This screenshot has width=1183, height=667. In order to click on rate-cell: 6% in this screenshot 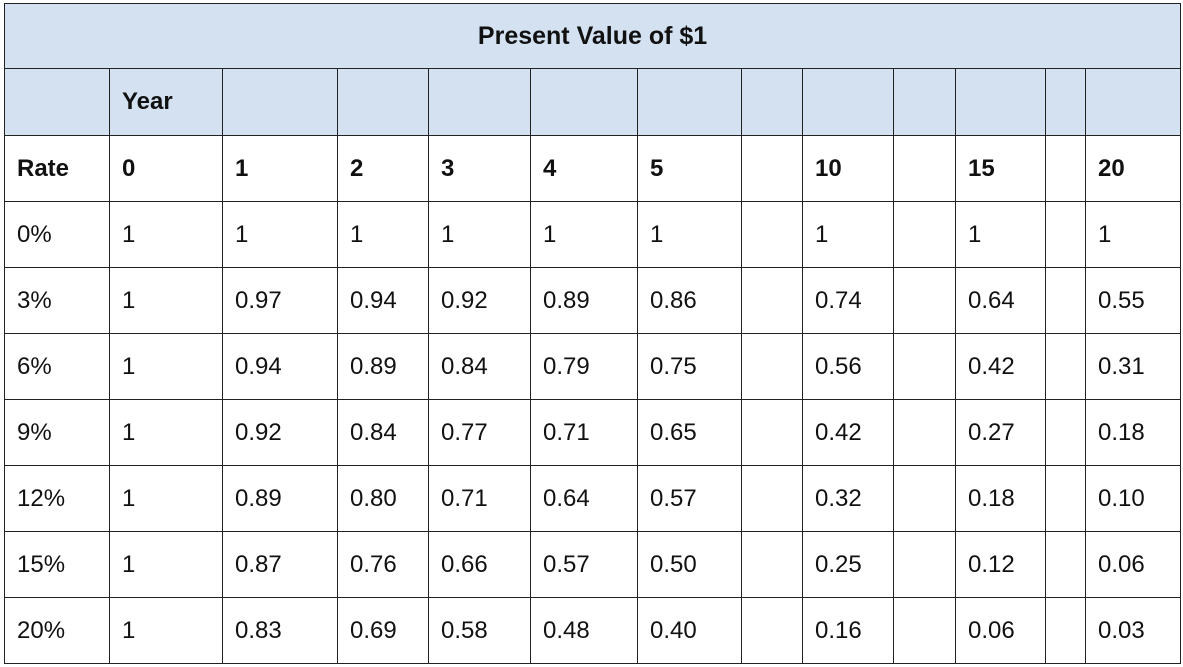, I will do `click(57, 366)`.